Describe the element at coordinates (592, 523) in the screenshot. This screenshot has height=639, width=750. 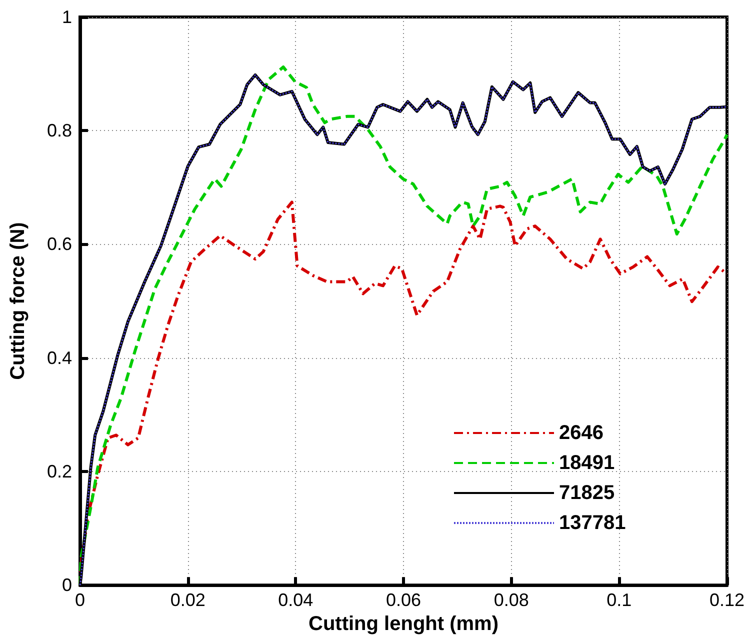
I see `legend-label: 137781` at that location.